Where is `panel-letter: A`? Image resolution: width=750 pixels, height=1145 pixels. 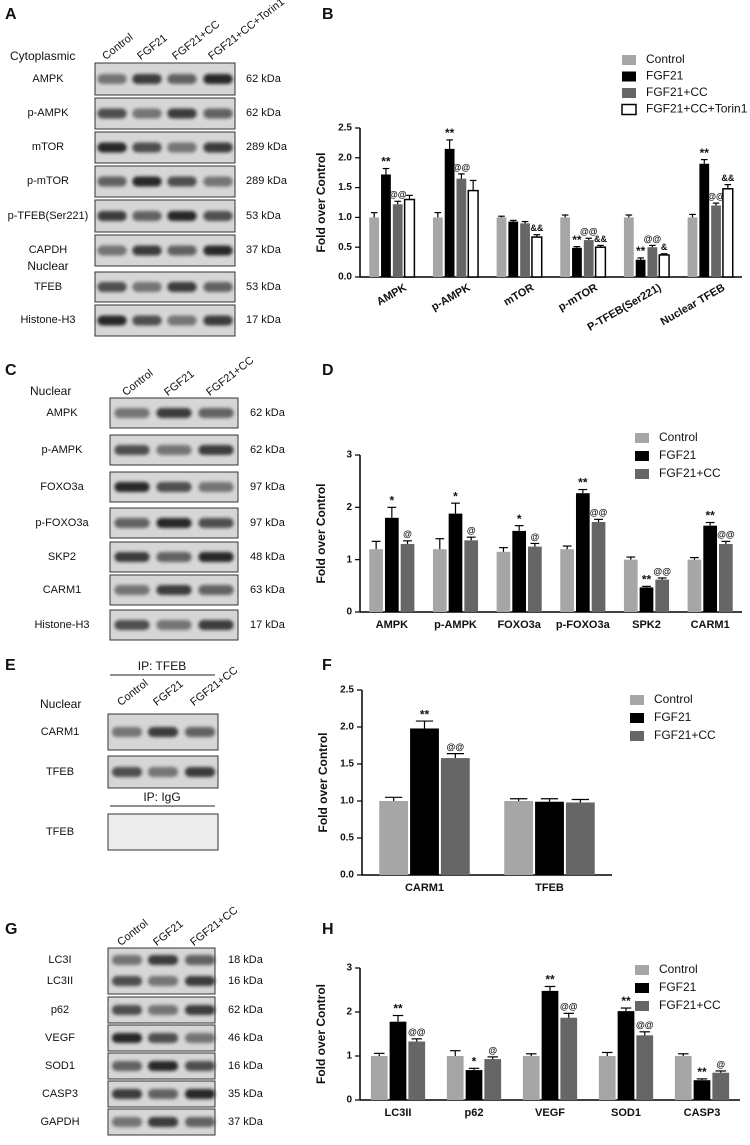
panel-letter: A is located at coordinates (11, 14).